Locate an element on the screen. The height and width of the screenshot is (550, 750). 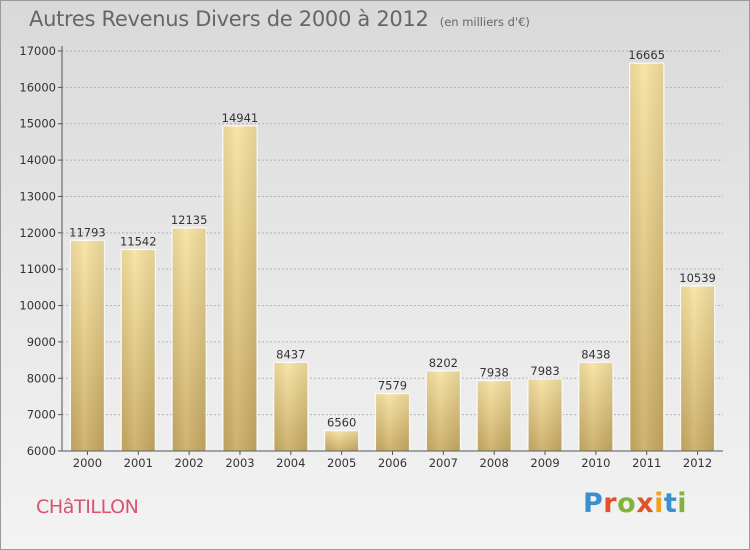
y-tick-label: 9000 is located at coordinates (41, 342).